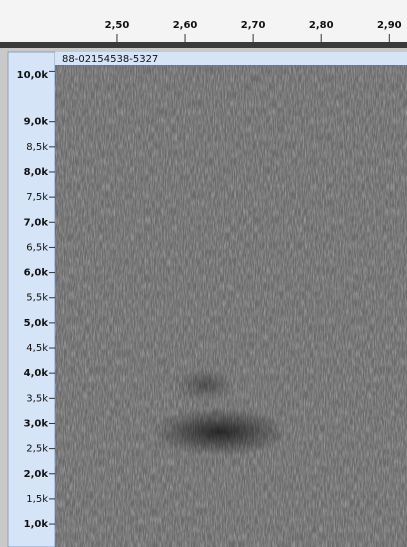 The image size is (407, 547). What do you see at coordinates (37, 247) in the screenshot?
I see `y-tick-label: 6,5k` at bounding box center [37, 247].